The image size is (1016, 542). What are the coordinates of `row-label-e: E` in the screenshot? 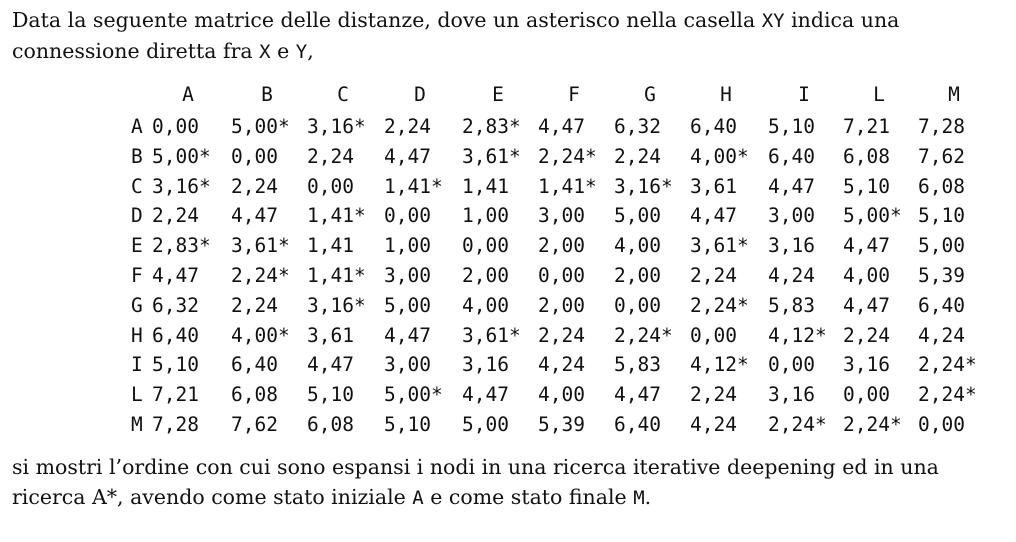 It's located at (137, 246).